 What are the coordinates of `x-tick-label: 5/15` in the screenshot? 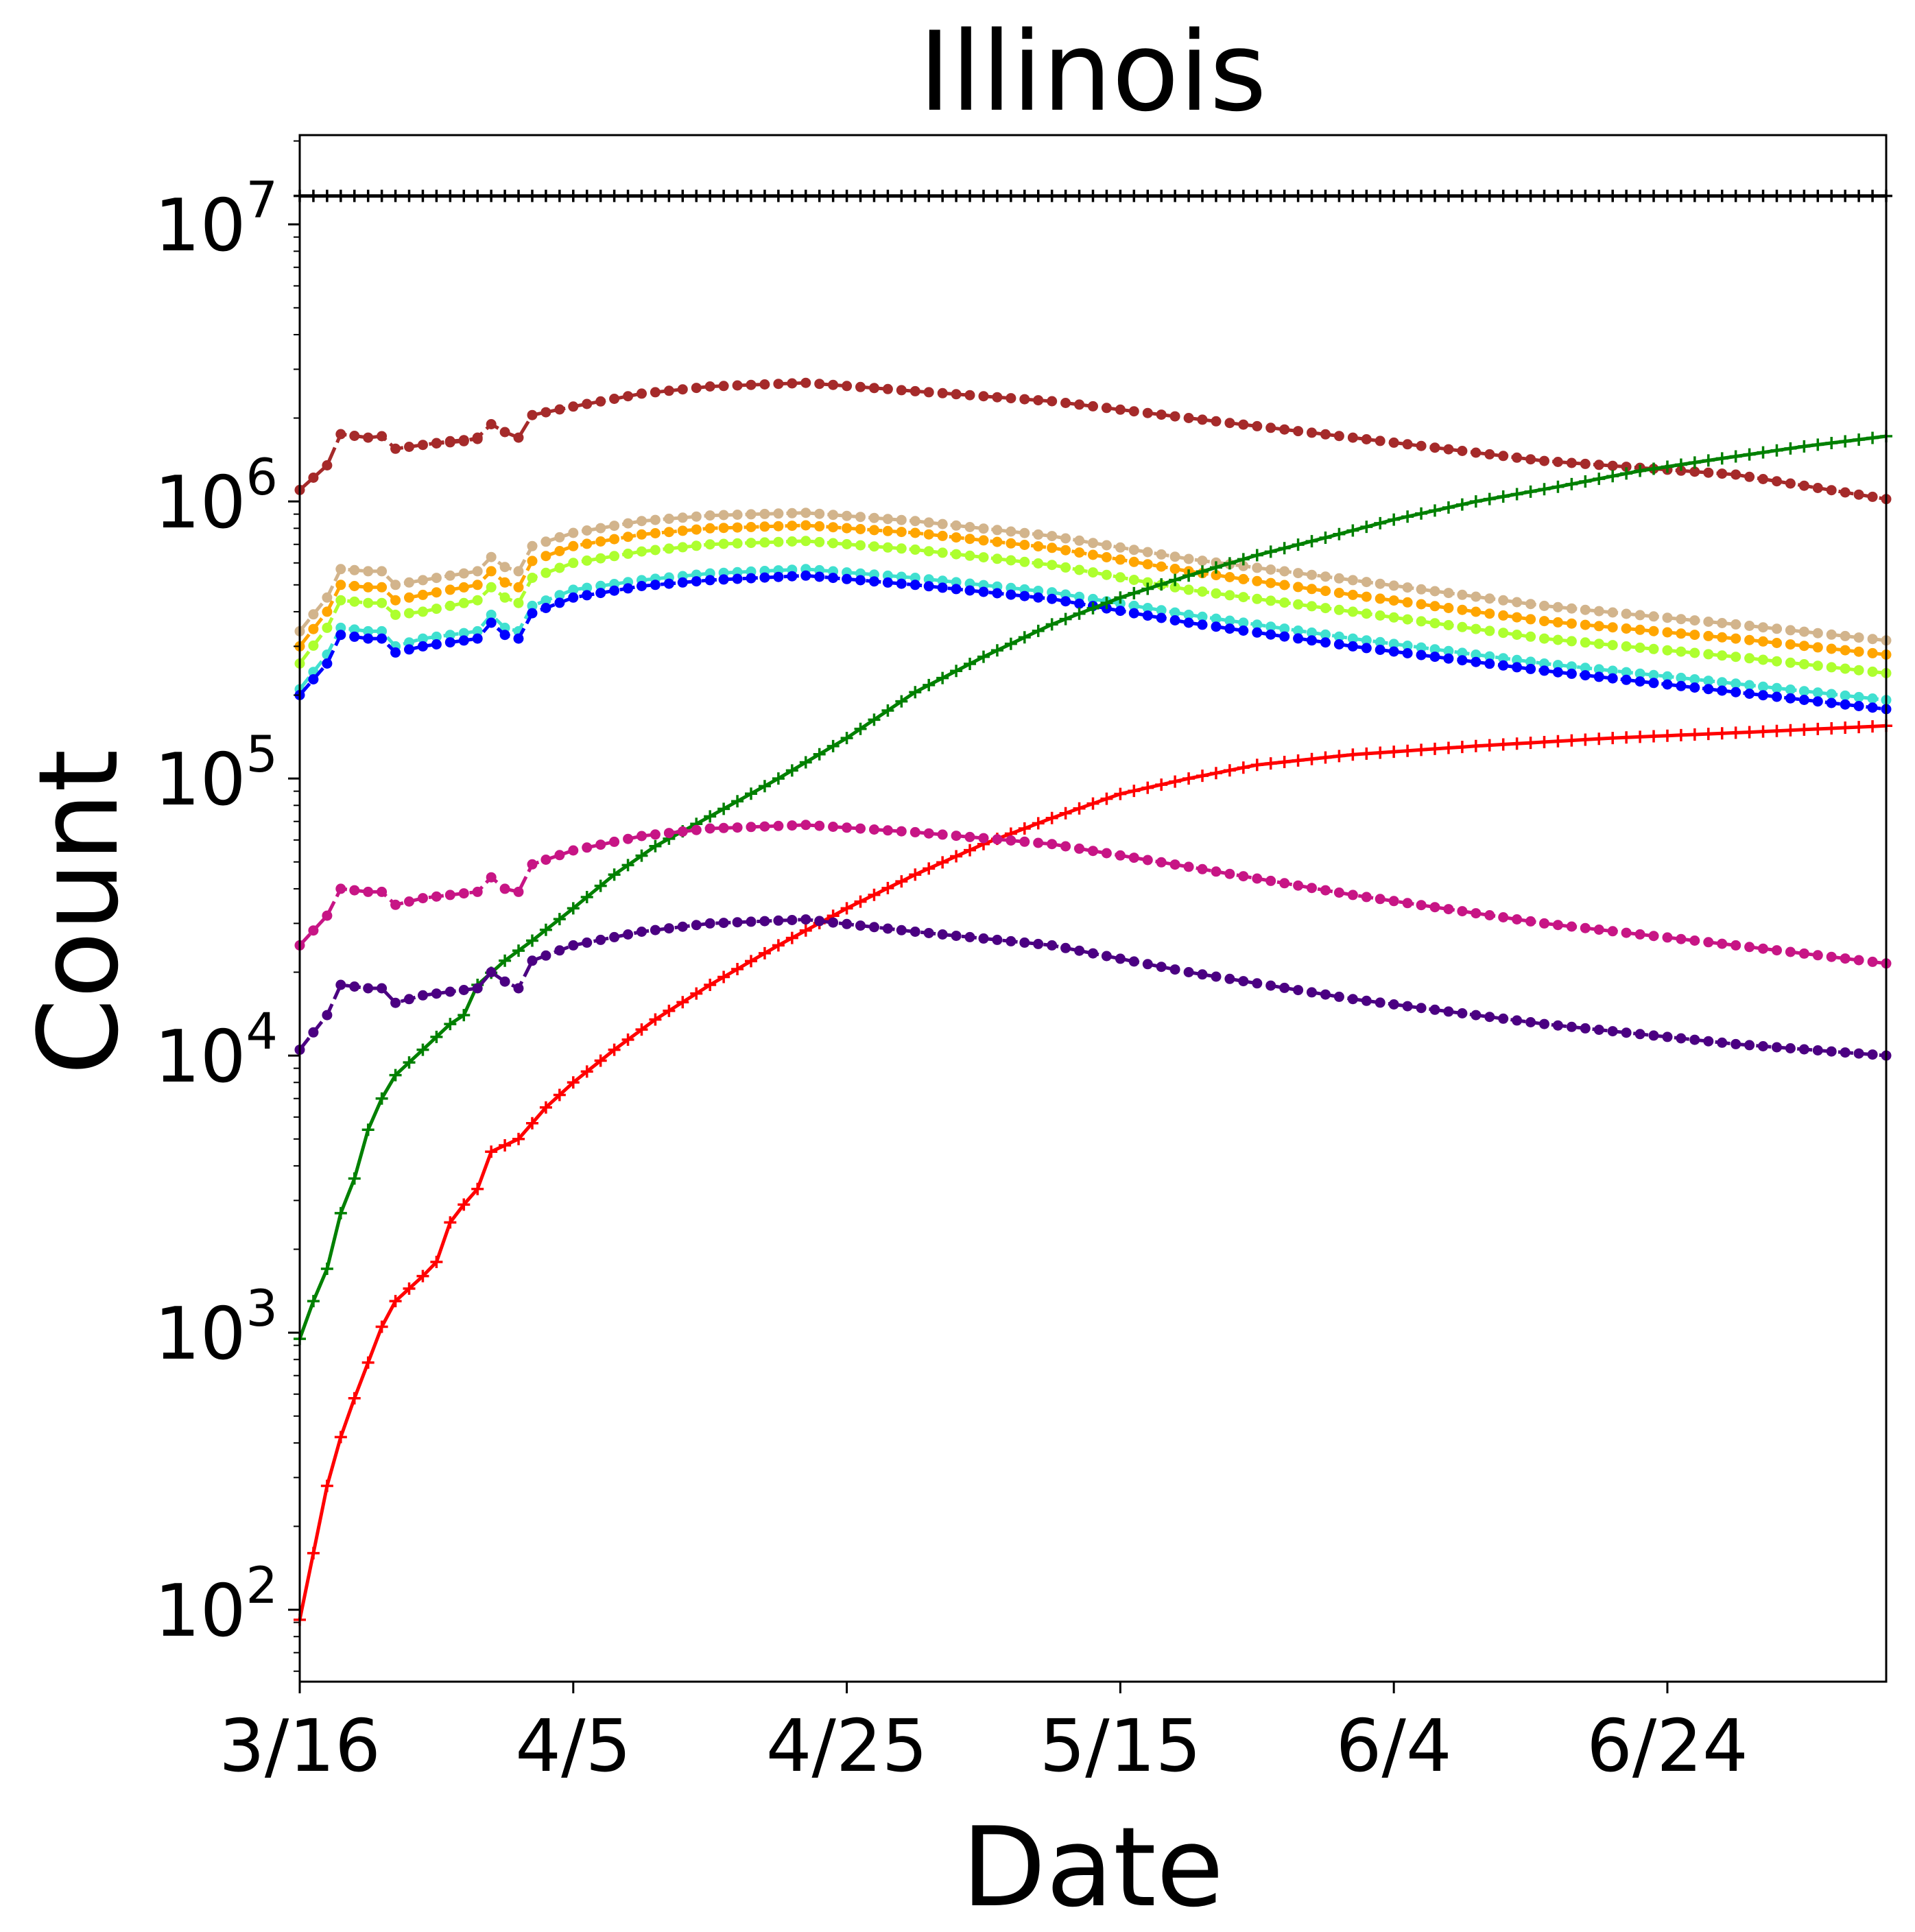 It's located at (1120, 1746).